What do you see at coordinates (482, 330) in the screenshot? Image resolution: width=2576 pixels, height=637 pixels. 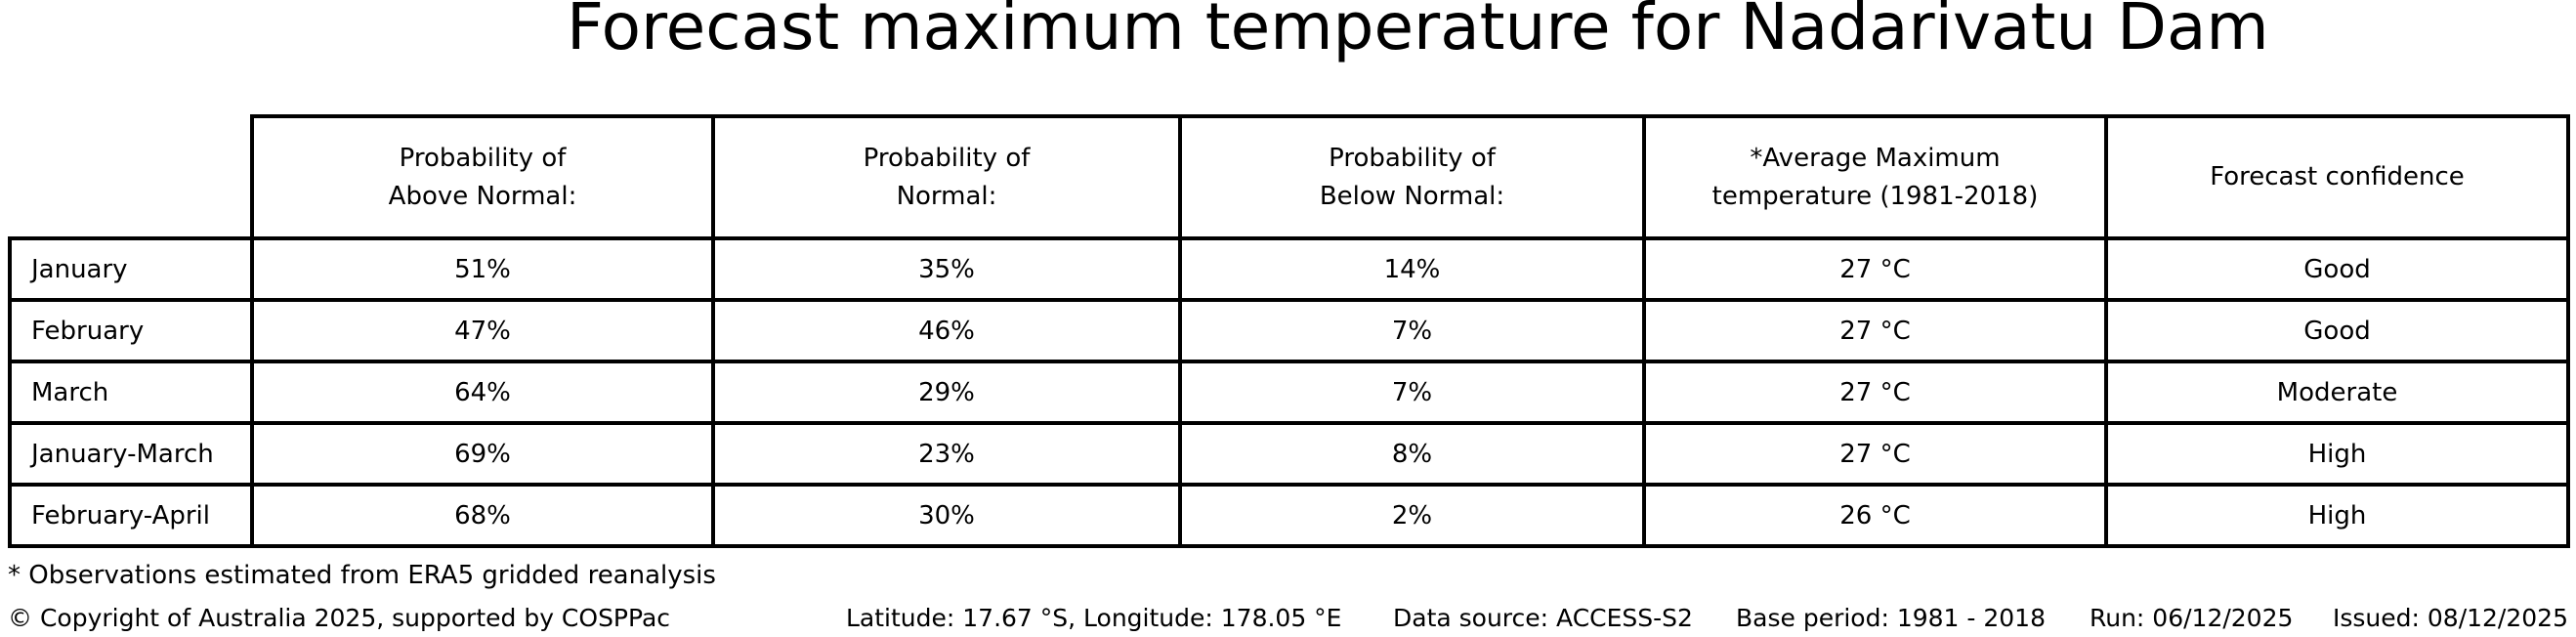 I see `cell-above-normal: 47%` at bounding box center [482, 330].